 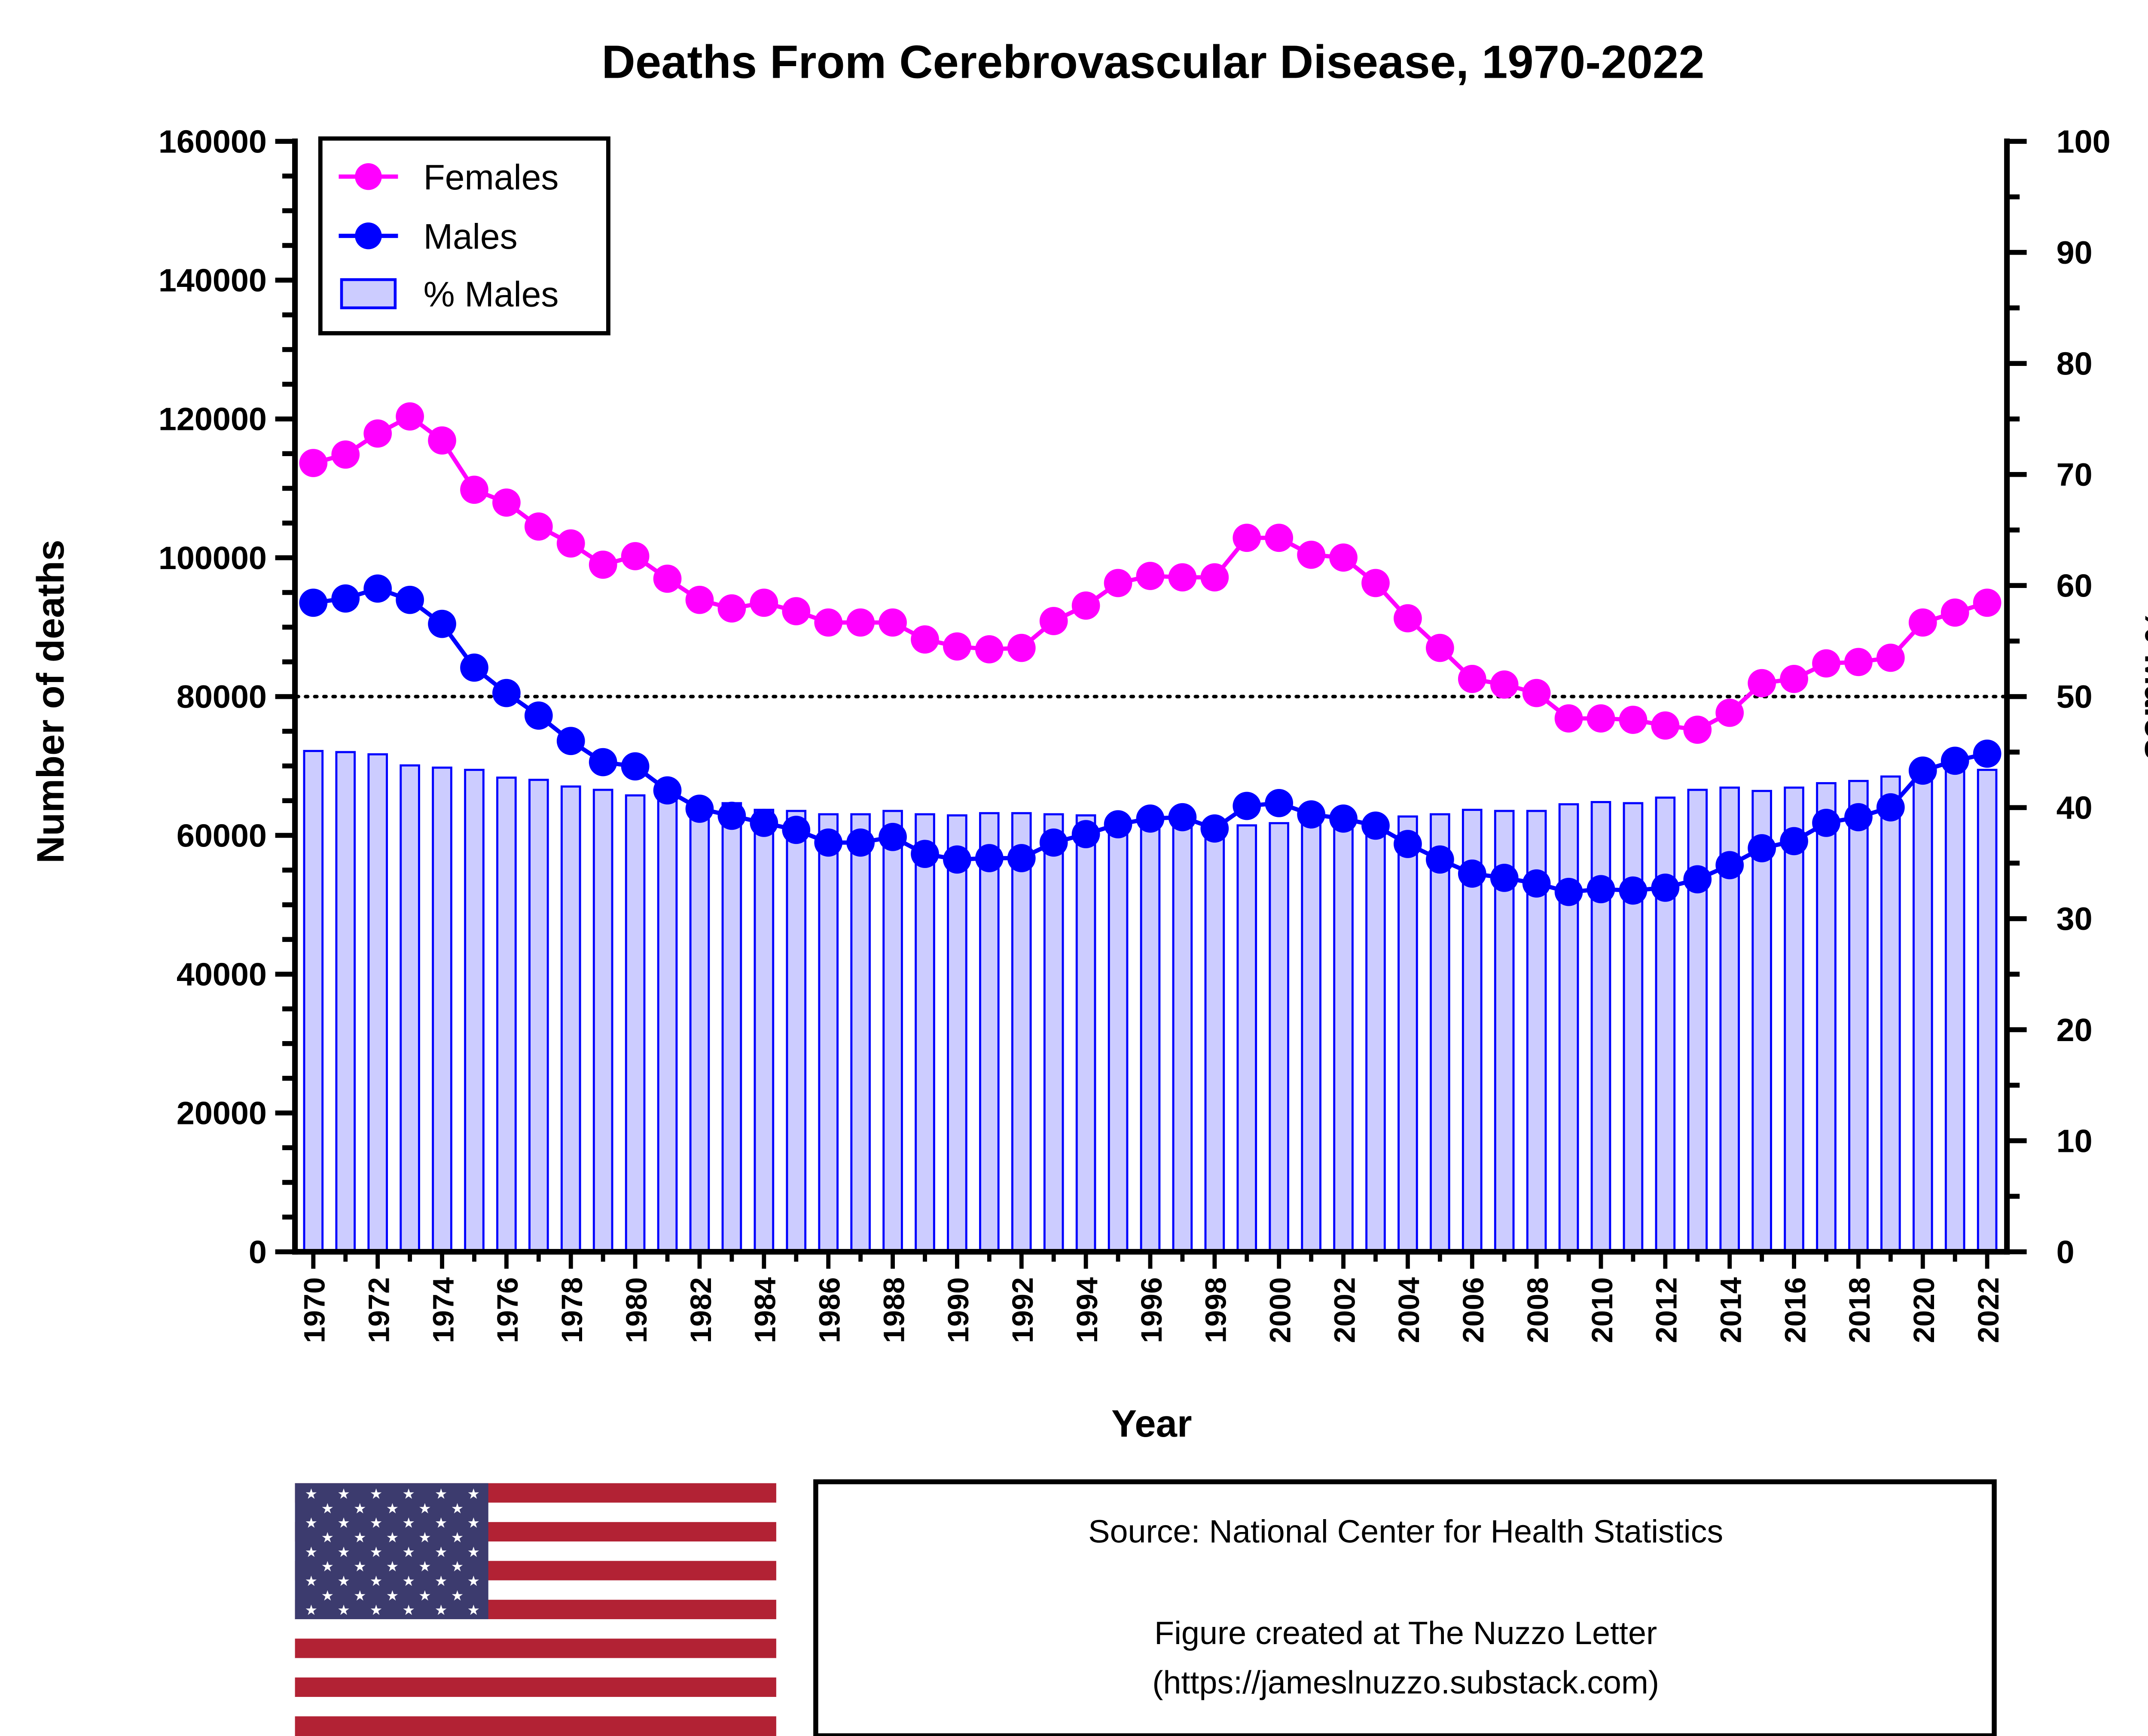 What do you see at coordinates (1536, 693) in the screenshot?
I see `point-females-2008` at bounding box center [1536, 693].